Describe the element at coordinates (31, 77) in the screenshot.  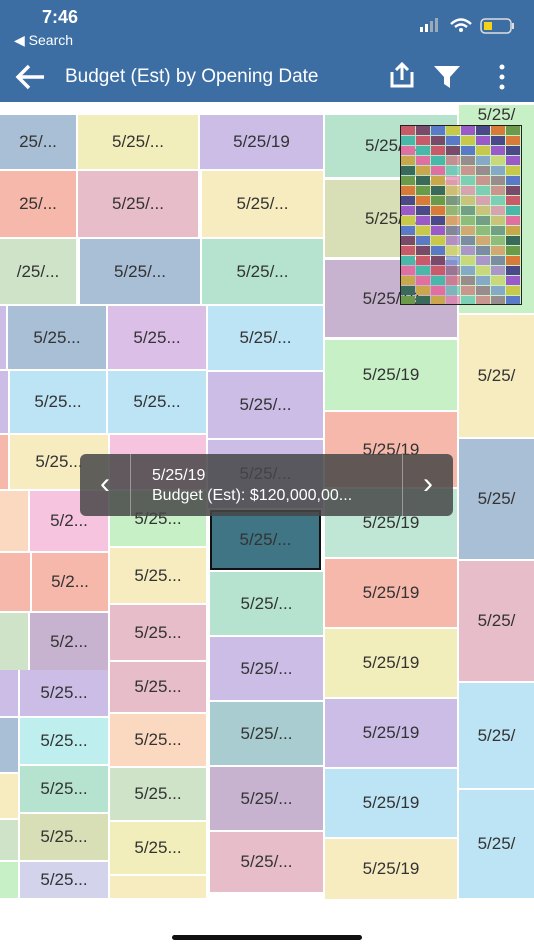
I see `back-arrow` at that location.